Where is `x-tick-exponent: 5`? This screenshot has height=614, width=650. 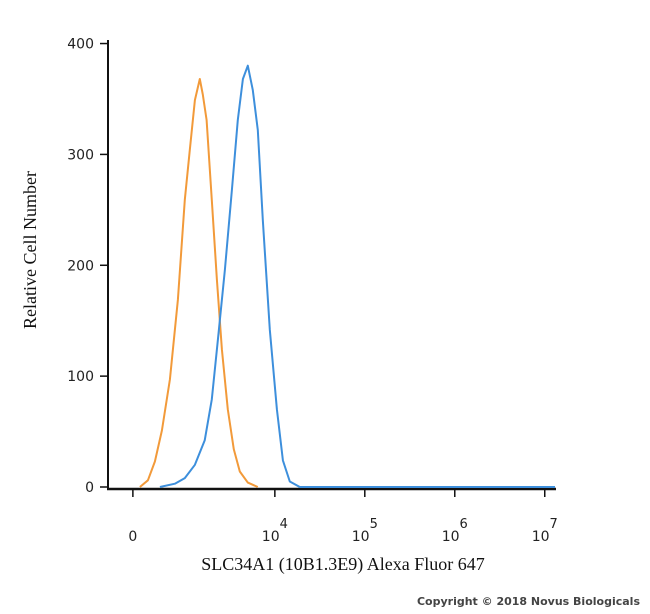 x-tick-exponent: 5 is located at coordinates (374, 524).